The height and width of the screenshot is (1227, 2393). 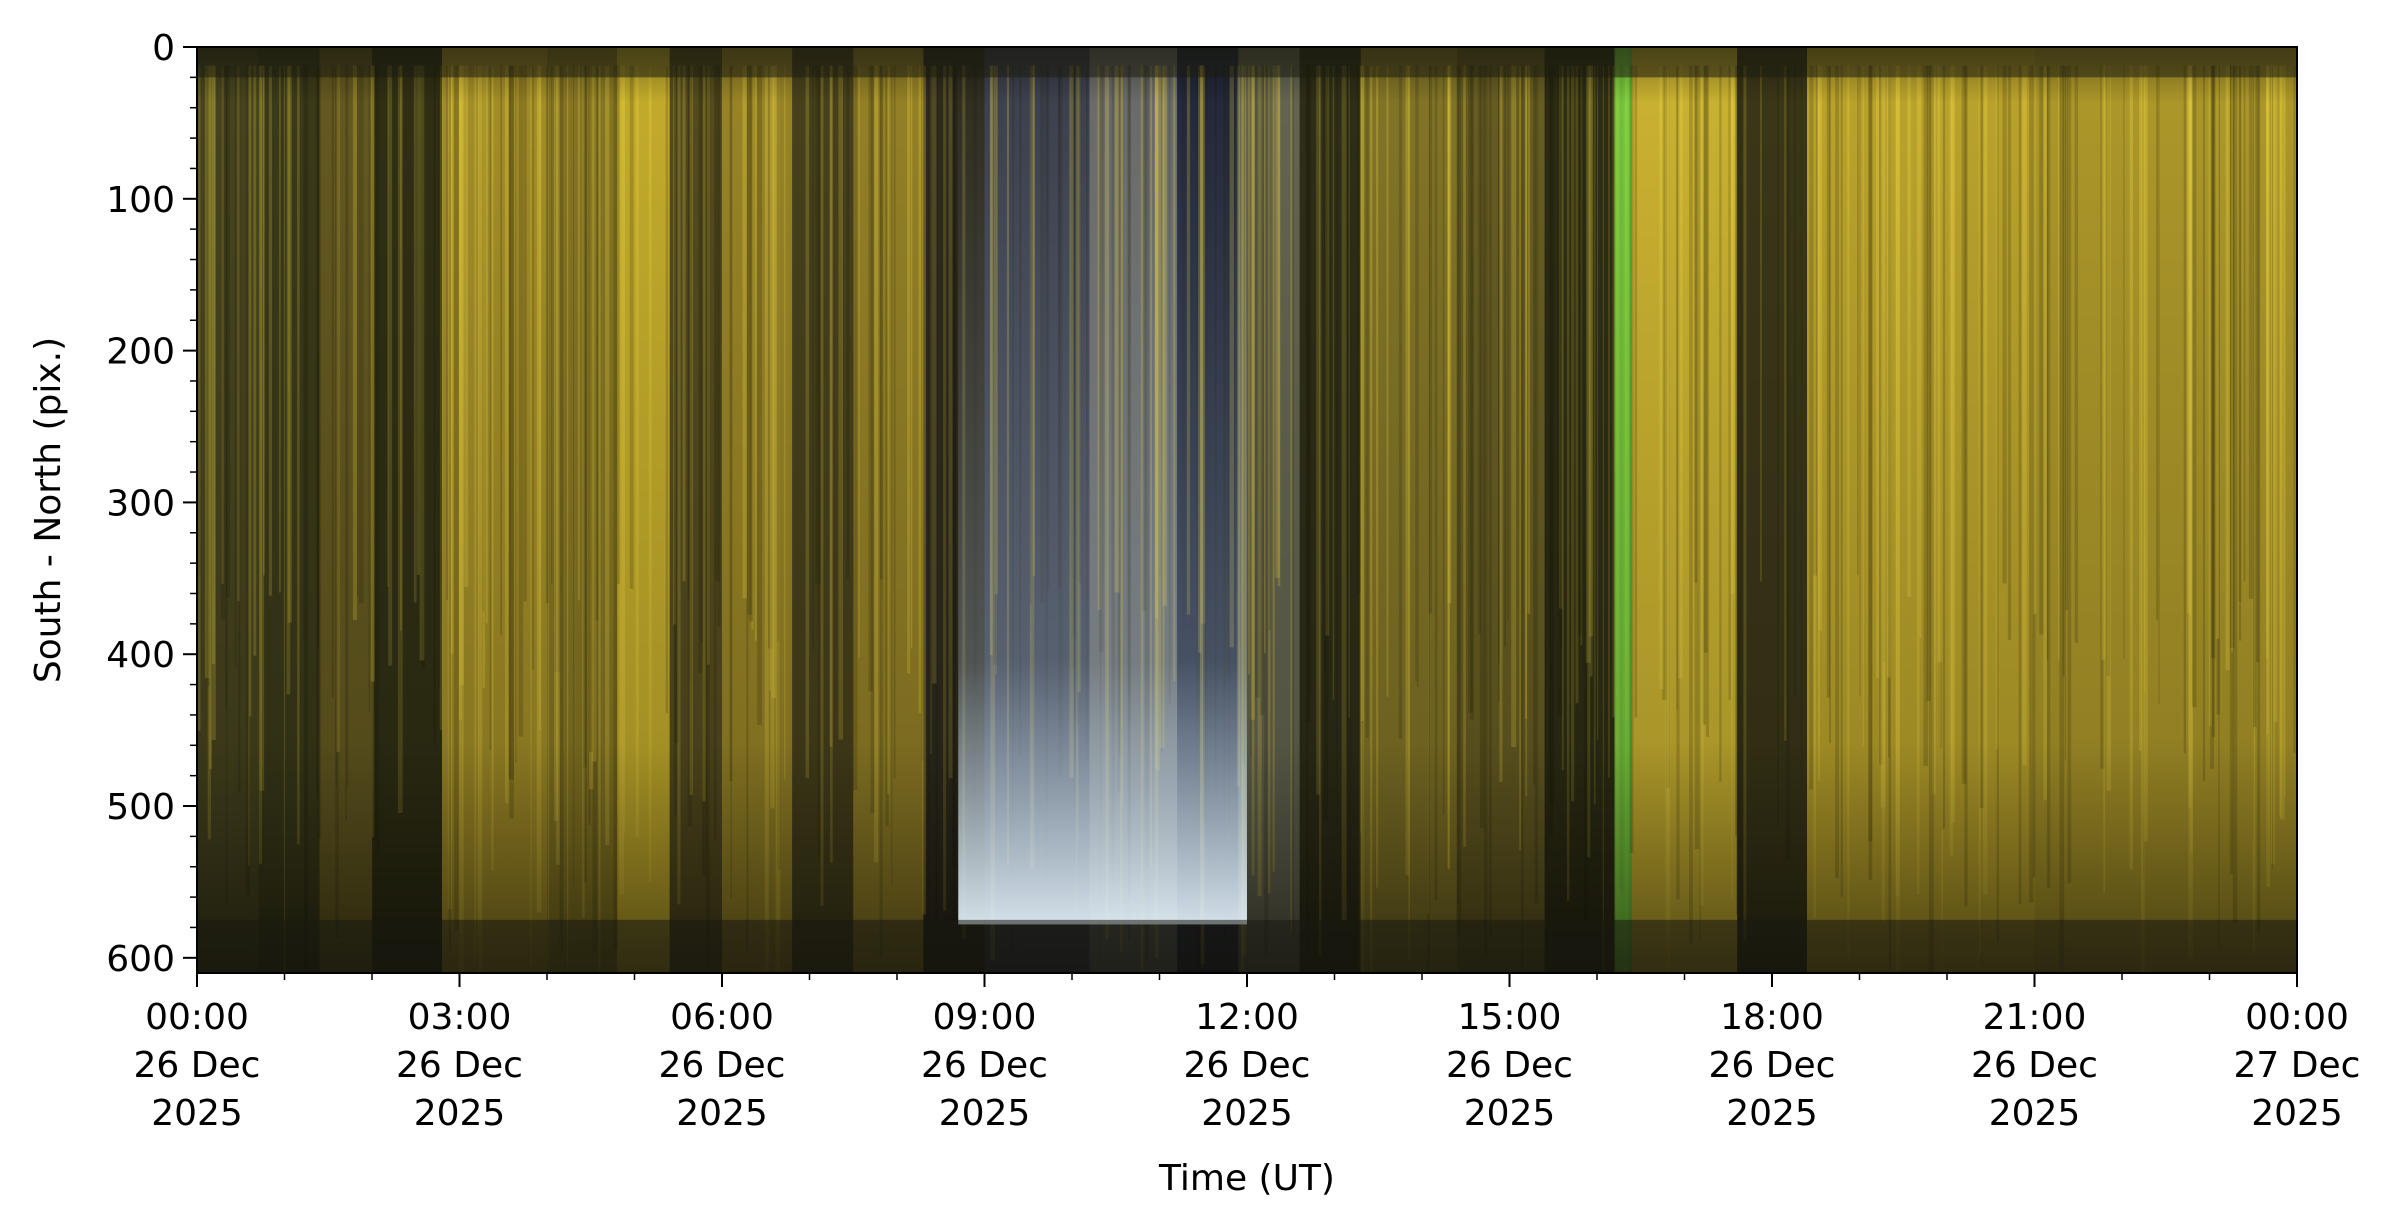 I want to click on x-tick-label-8: 00:00 27 Dec 2025, so click(x=2297, y=1065).